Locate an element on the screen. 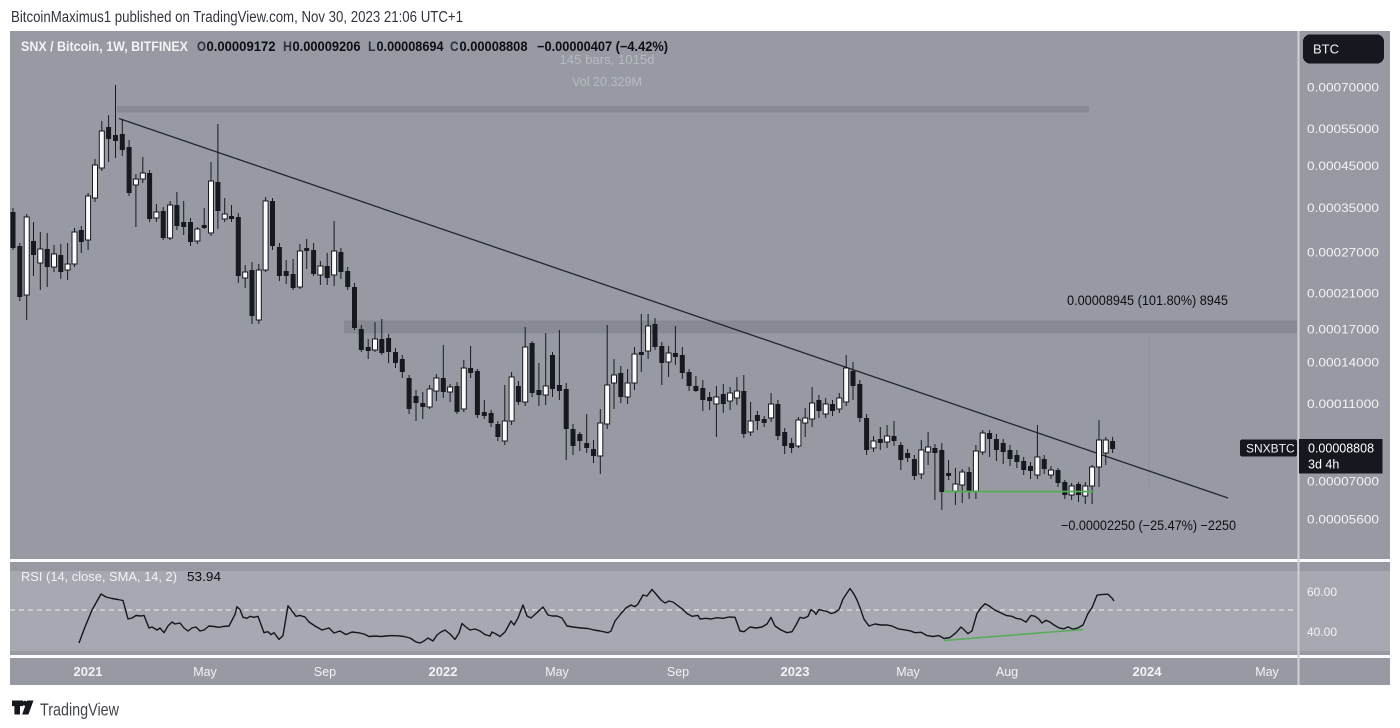  svg-text: 0.00008694 is located at coordinates (410, 46).